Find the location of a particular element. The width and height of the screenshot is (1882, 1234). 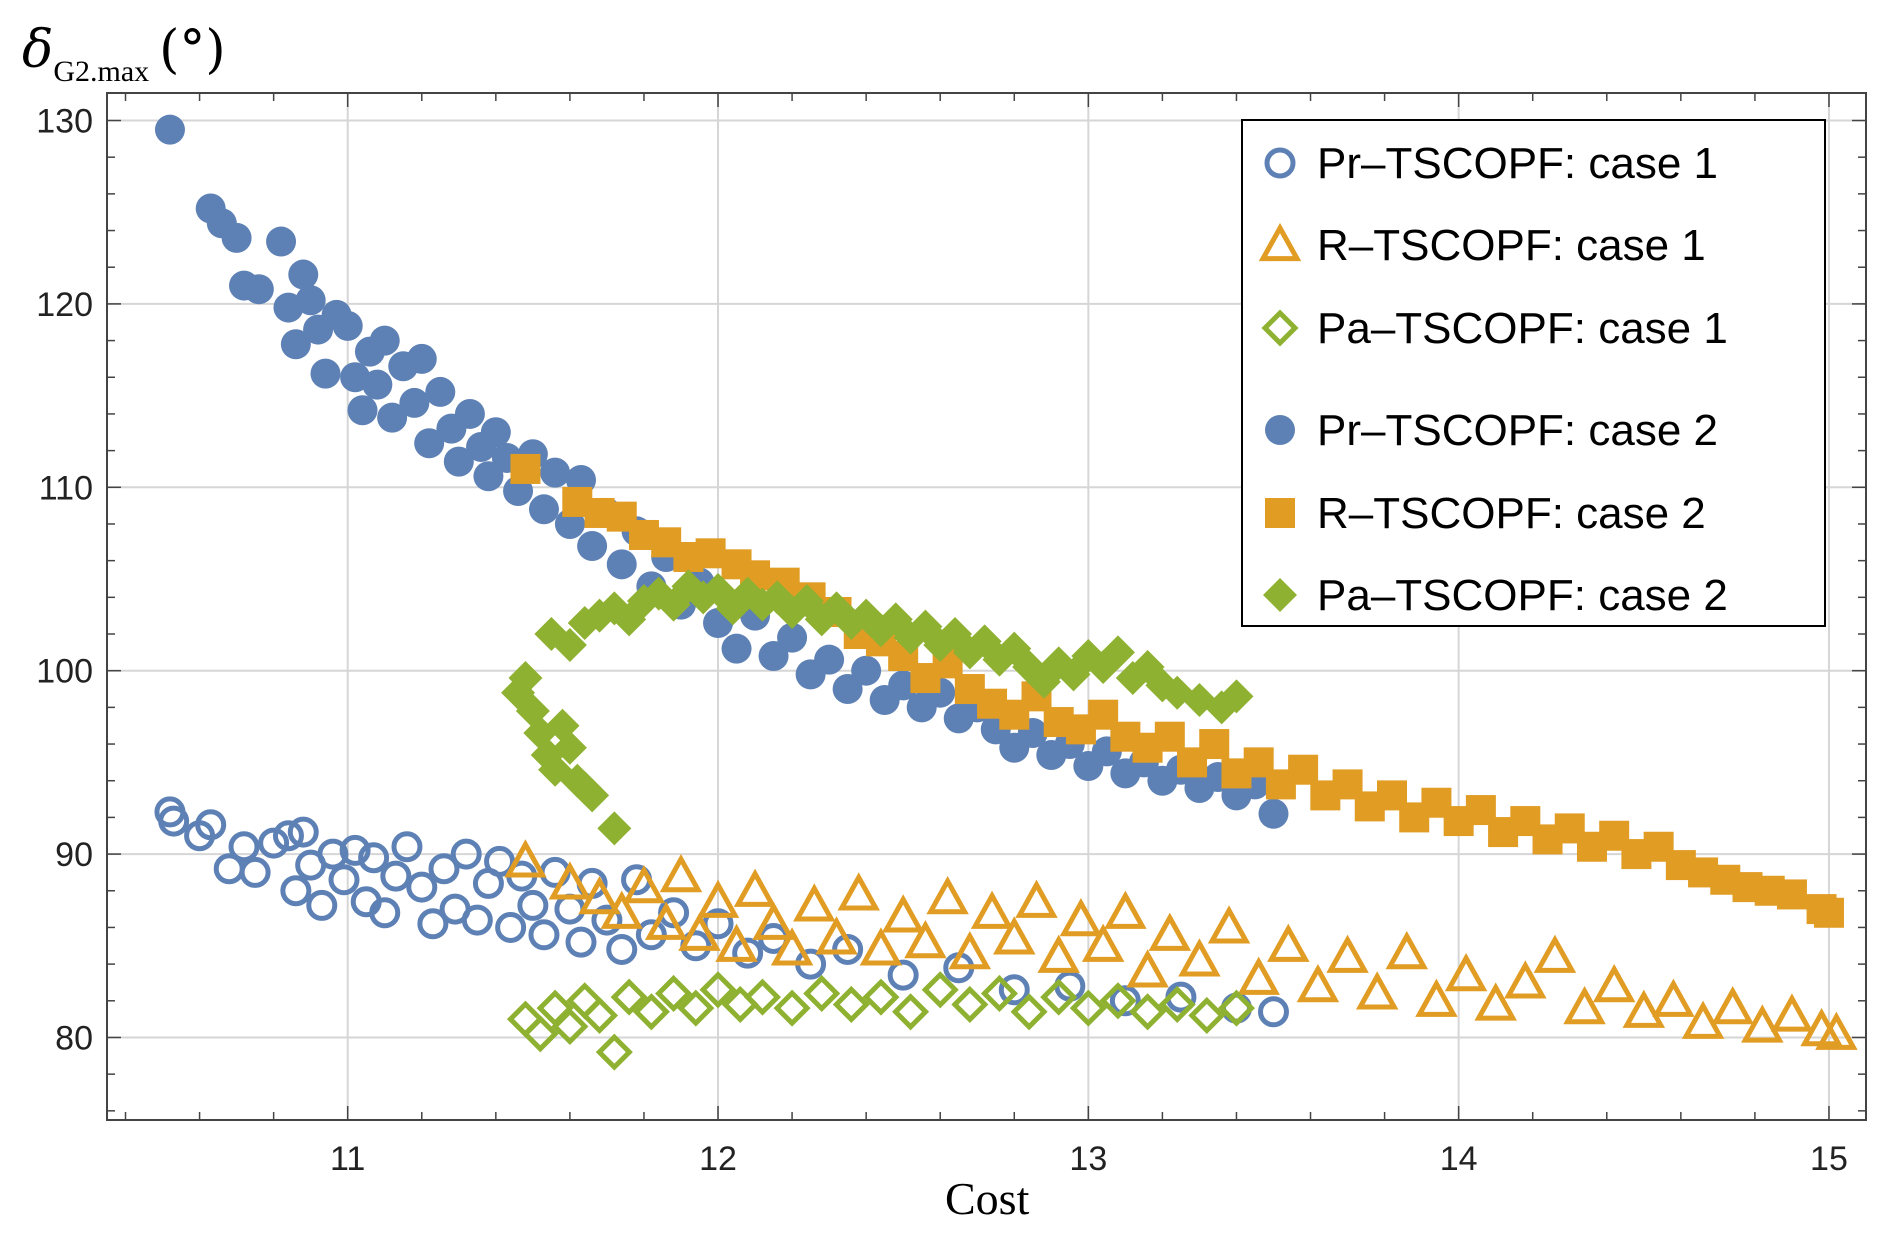

legend-label: Pr–TSCOPF: case 2 is located at coordinates (1517, 430).